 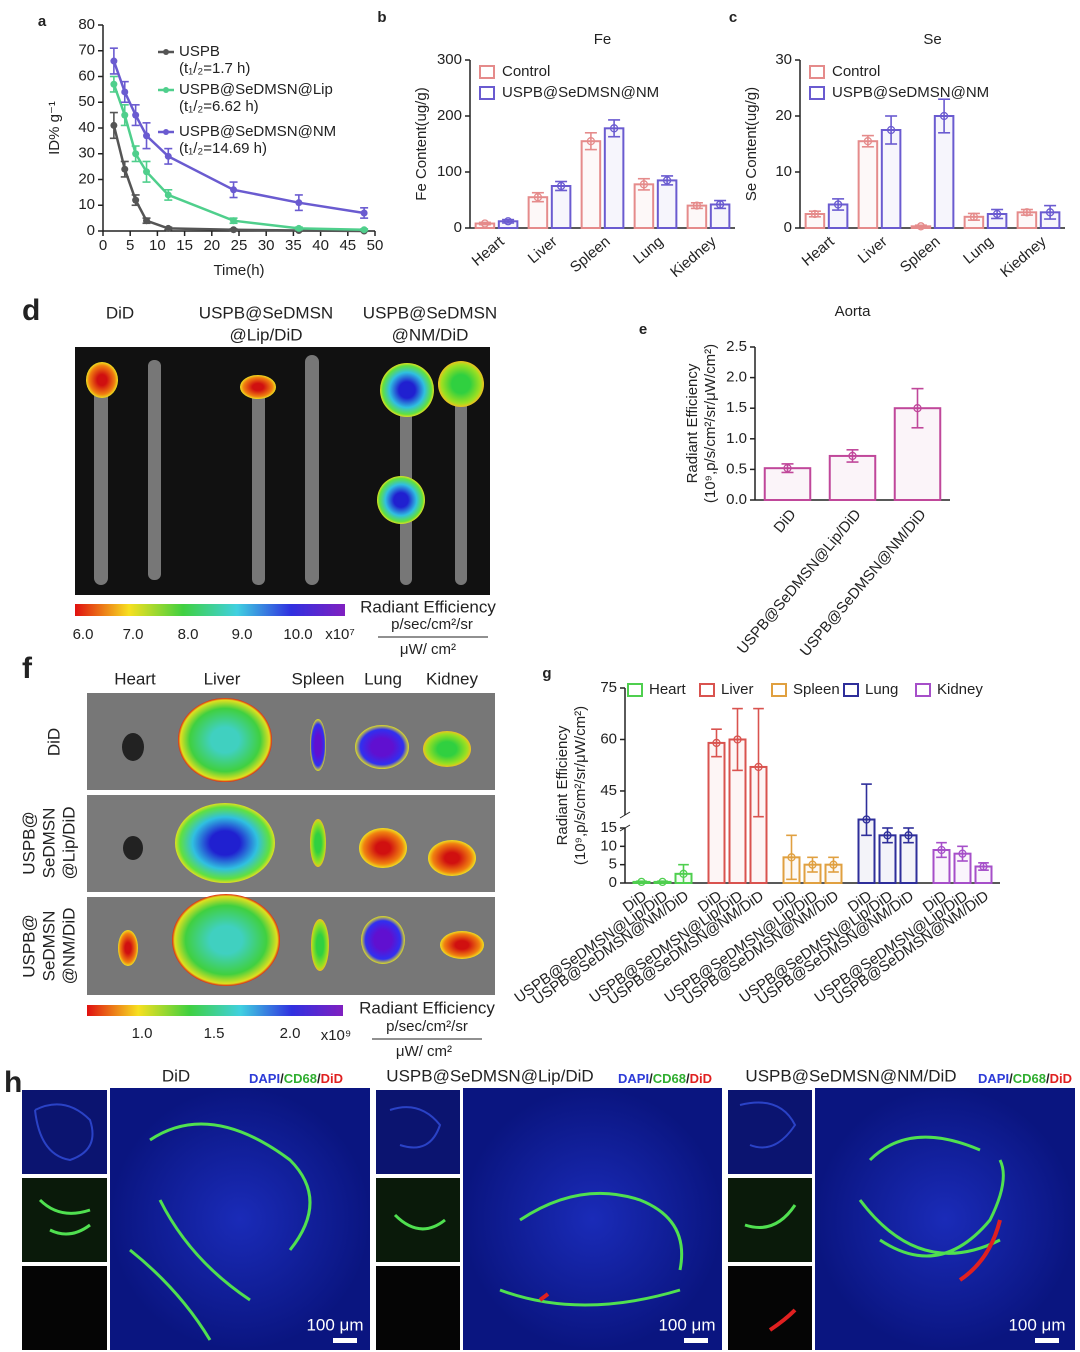 What do you see at coordinates (340, 634) in the screenshot?
I see `colorbar-scale: x10⁷` at bounding box center [340, 634].